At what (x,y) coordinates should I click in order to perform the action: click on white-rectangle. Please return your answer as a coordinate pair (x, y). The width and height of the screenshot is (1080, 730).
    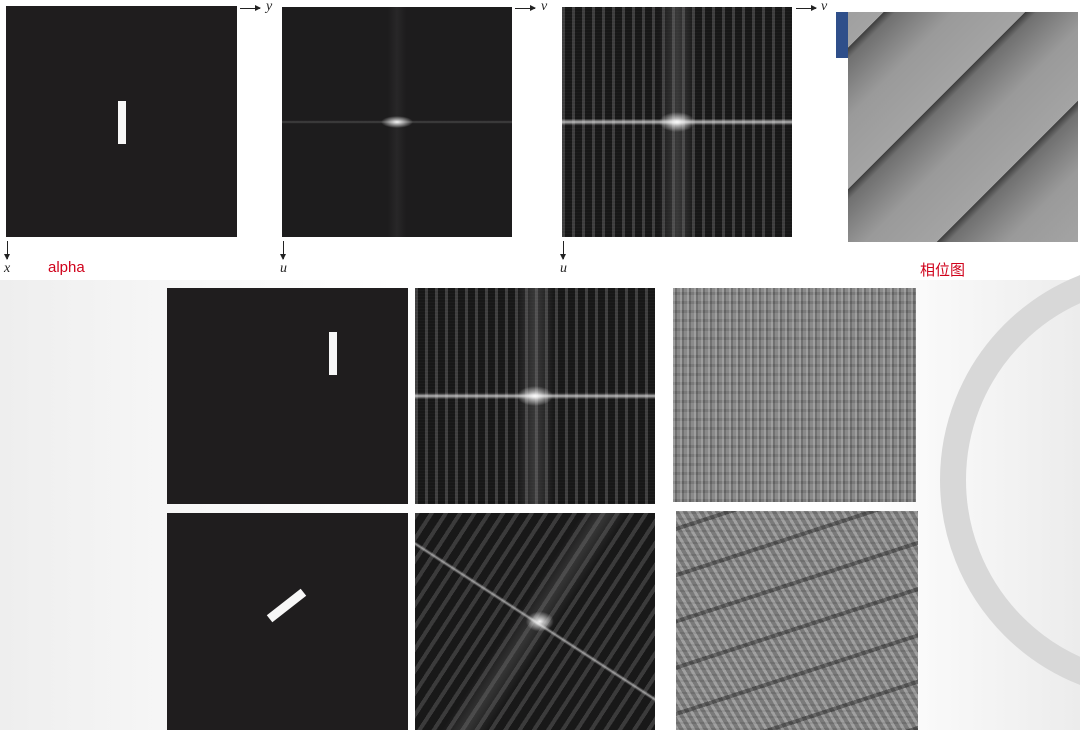
    Looking at the image, I should click on (122, 122).